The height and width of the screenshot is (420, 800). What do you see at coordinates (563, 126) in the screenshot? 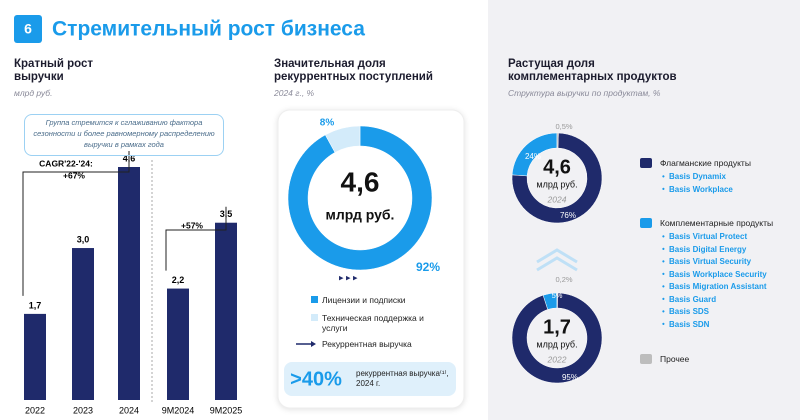
I see `value-label: 0,5%` at bounding box center [563, 126].